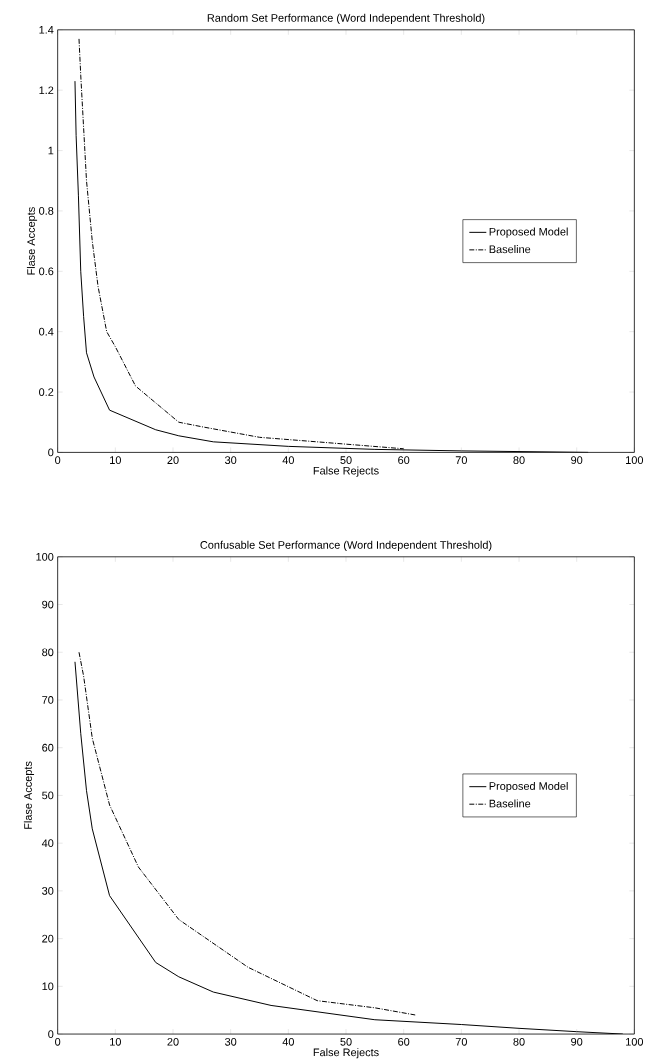  Describe the element at coordinates (48, 986) in the screenshot. I see `y-tick-label: 10` at that location.